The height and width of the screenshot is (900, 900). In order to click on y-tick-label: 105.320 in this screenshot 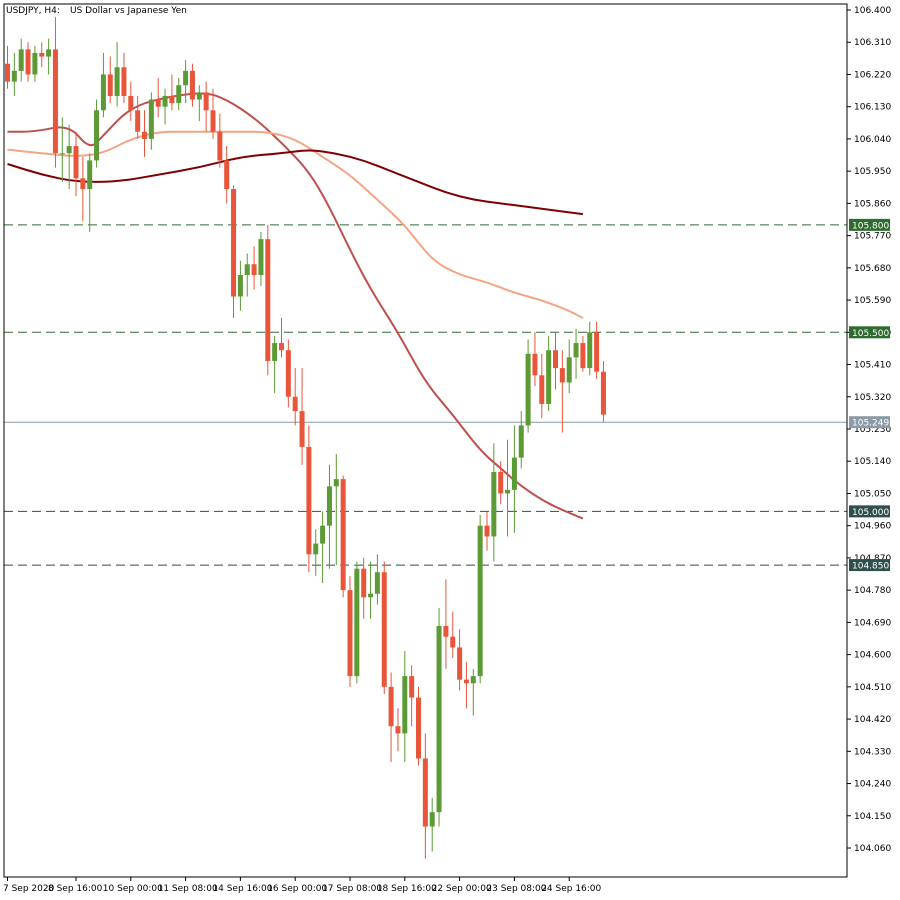, I will do `click(872, 398)`.